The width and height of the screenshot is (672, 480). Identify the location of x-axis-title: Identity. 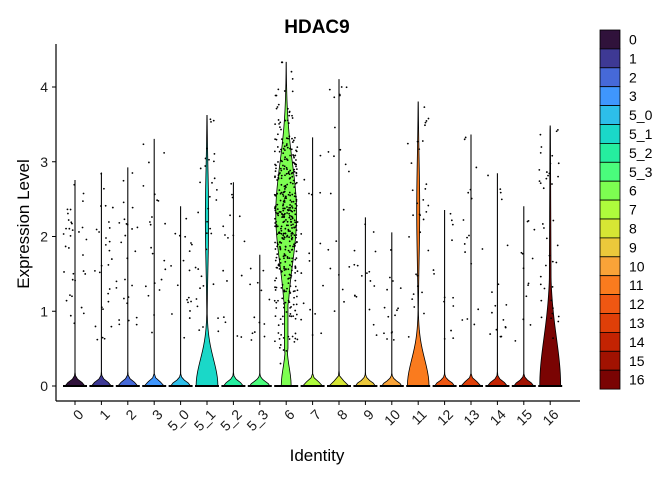
(317, 455).